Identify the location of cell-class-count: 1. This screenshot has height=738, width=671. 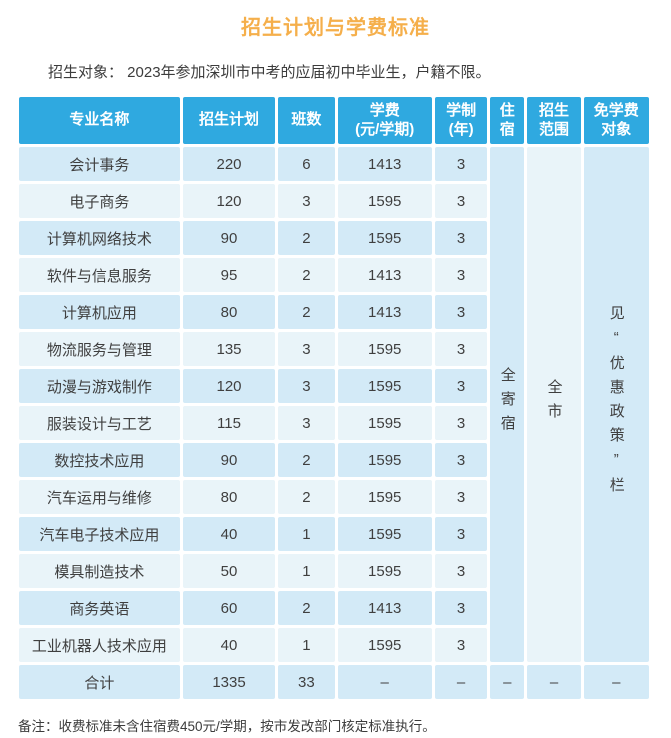
(306, 571).